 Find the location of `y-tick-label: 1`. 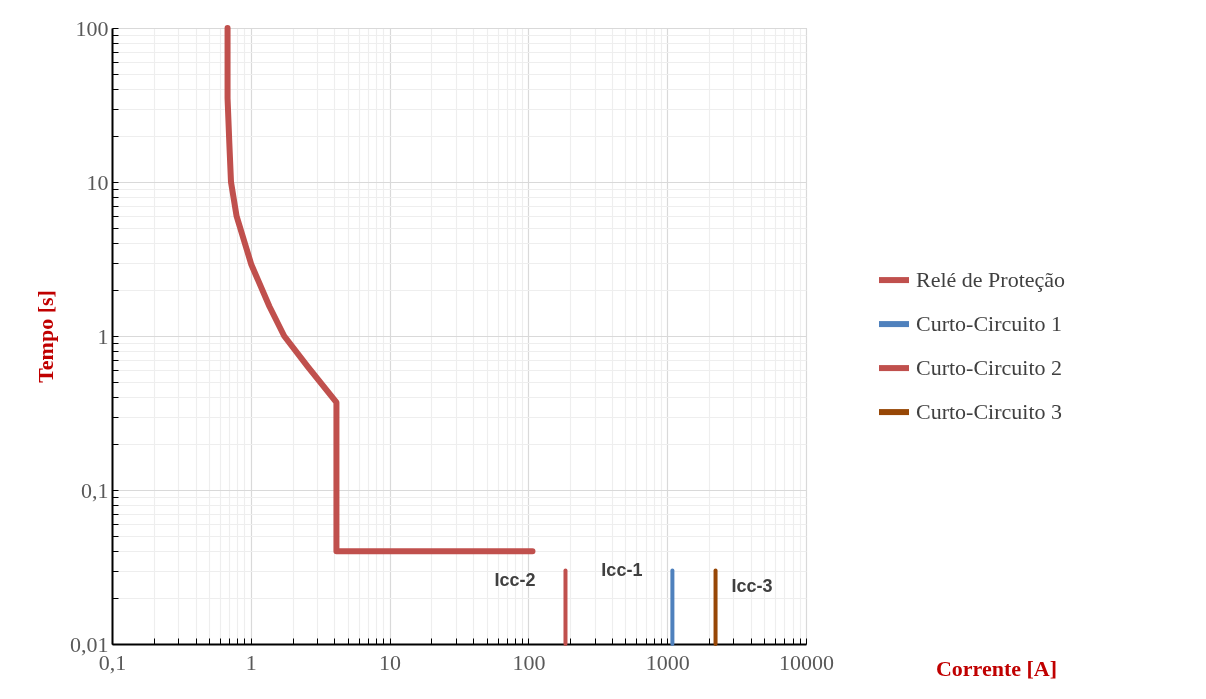

y-tick-label: 1 is located at coordinates (103, 336).